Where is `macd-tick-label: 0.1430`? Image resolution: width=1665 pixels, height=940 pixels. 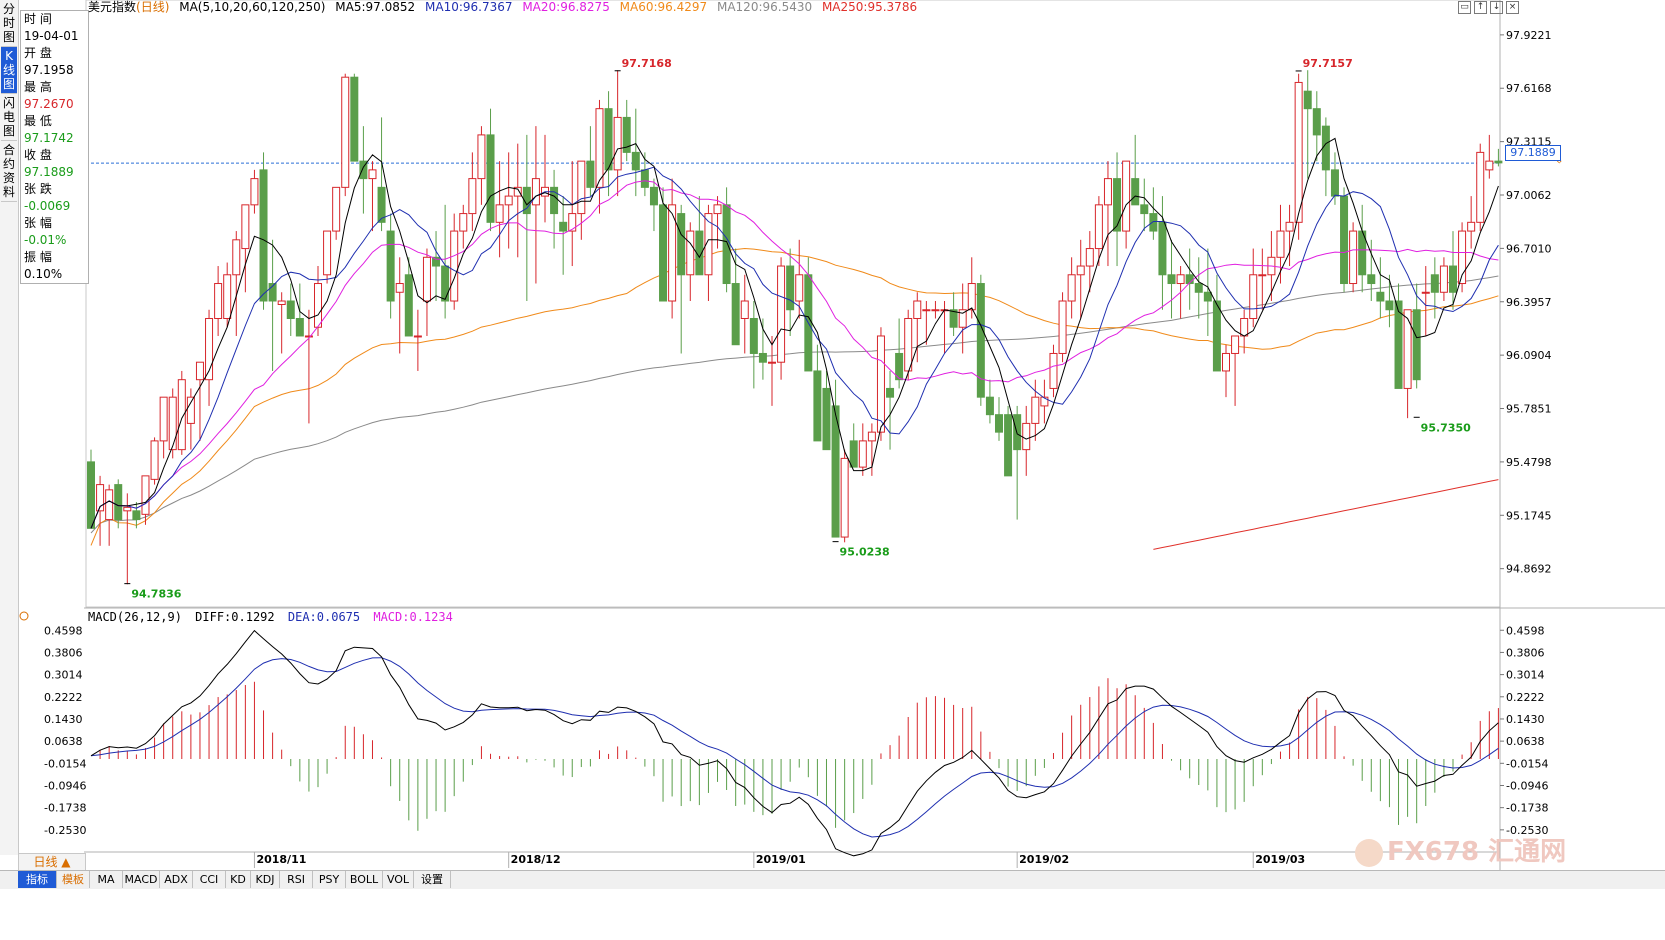 macd-tick-label: 0.1430 is located at coordinates (1525, 719).